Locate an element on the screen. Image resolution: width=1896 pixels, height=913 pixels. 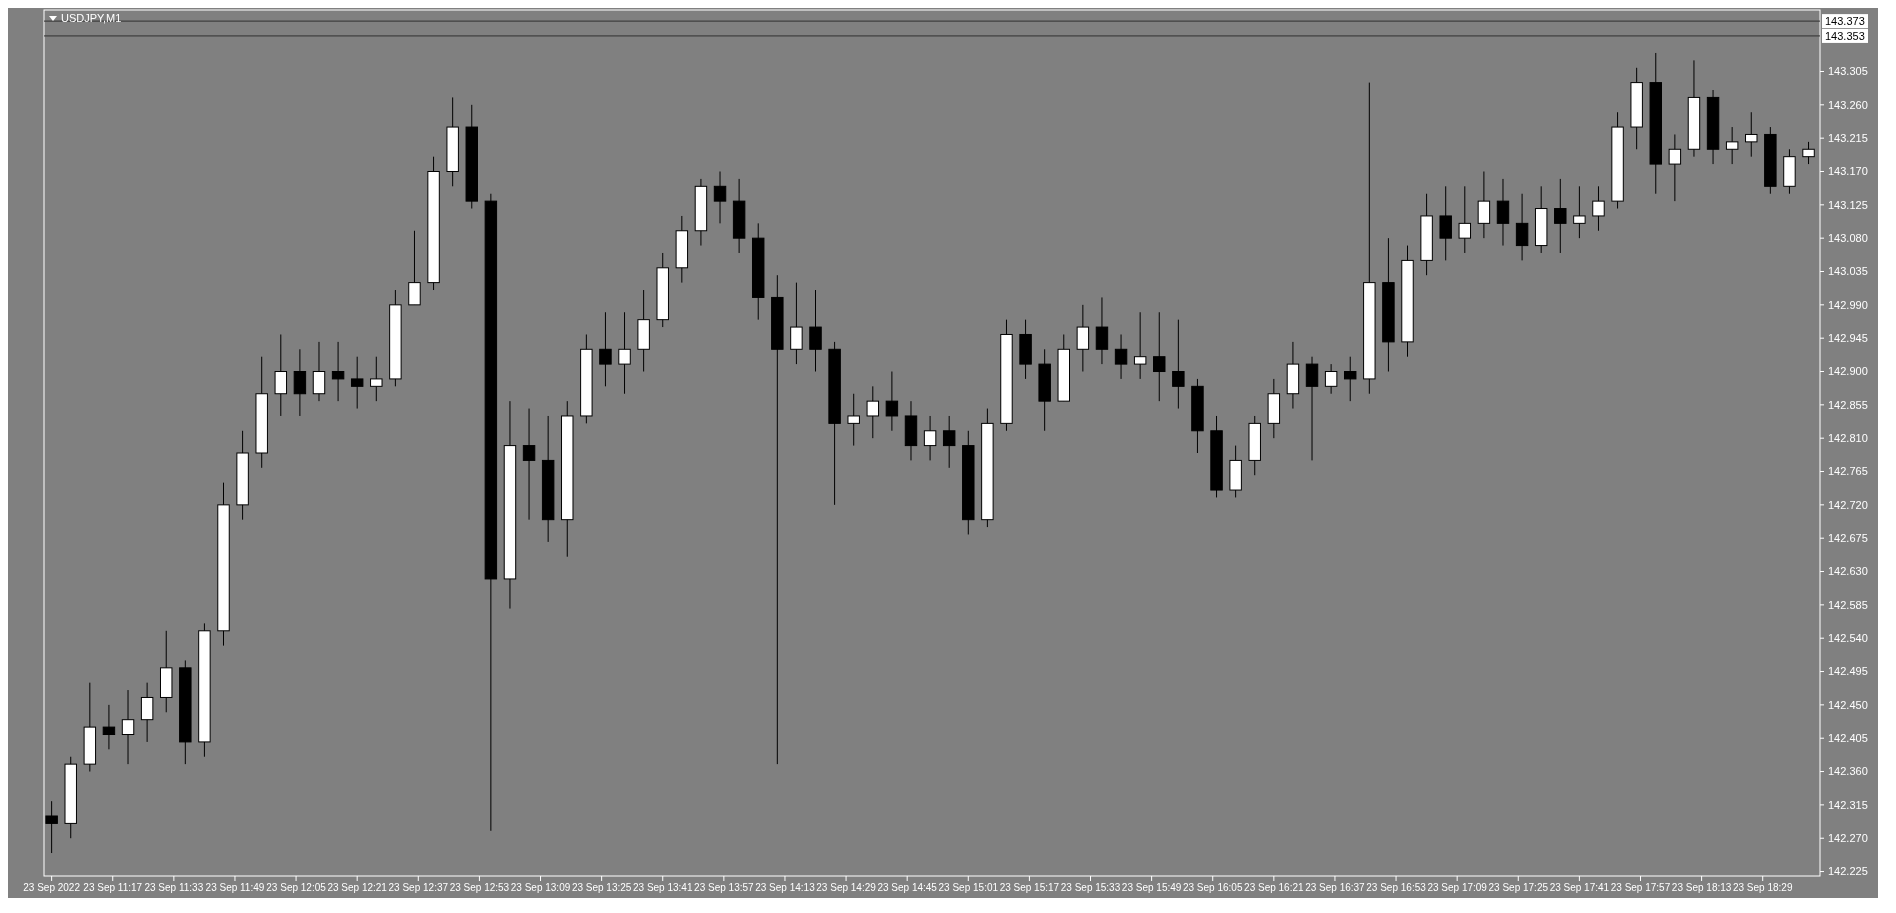
x-tick-label: 23 Sep 15:01 is located at coordinates (968, 887).